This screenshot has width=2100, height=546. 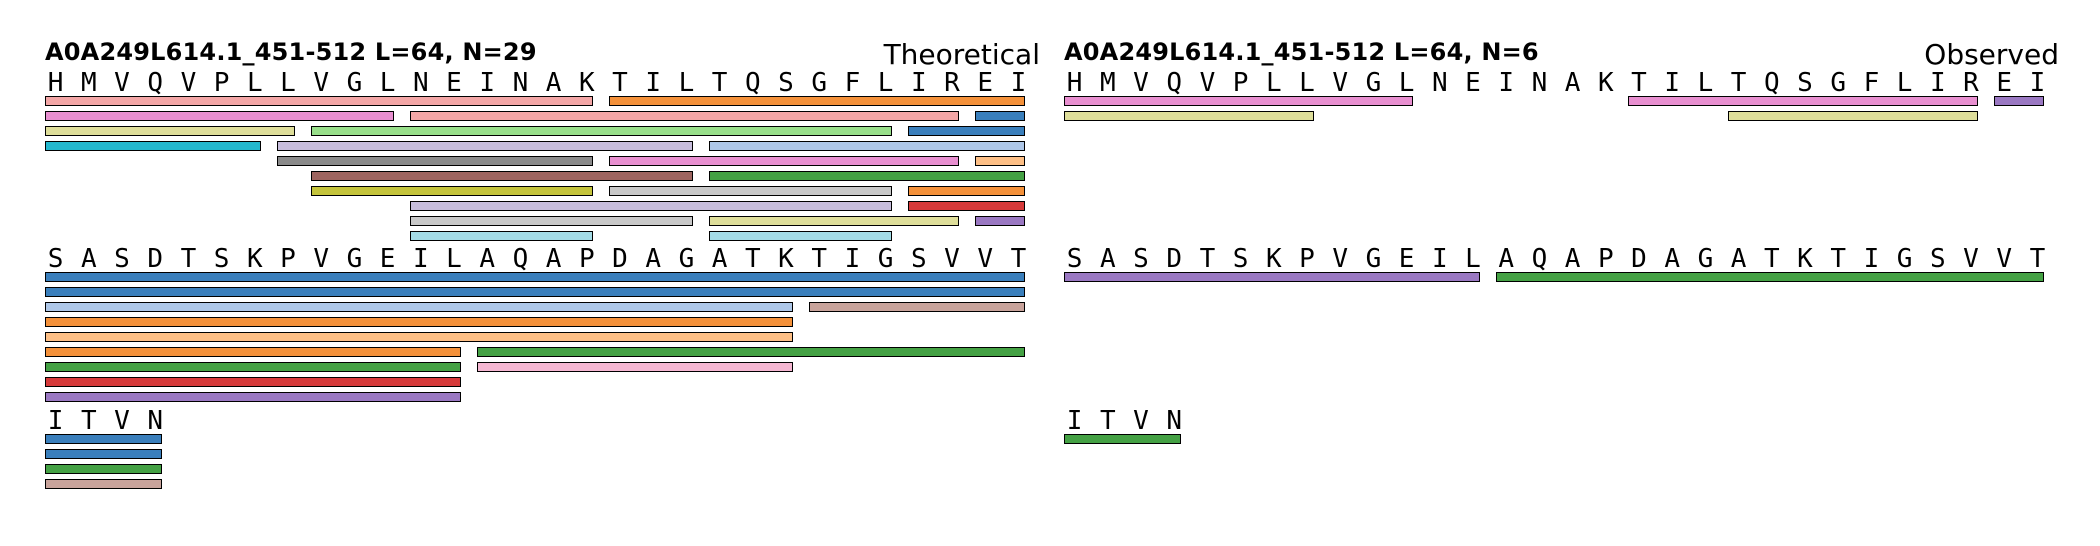 I want to click on sequence-residue: M, so click(x=1107, y=83).